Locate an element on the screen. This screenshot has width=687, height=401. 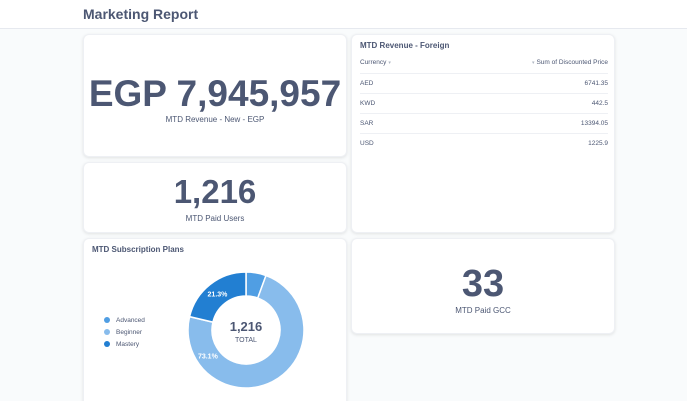
revenue-egp-value: EGP 7,945,957 is located at coordinates (215, 93).